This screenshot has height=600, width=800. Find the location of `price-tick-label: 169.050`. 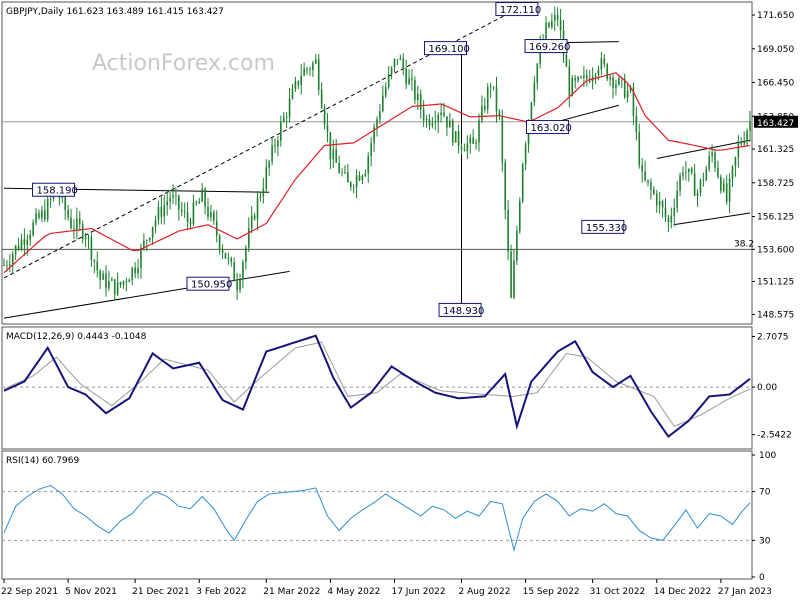

price-tick-label: 169.050 is located at coordinates (775, 50).